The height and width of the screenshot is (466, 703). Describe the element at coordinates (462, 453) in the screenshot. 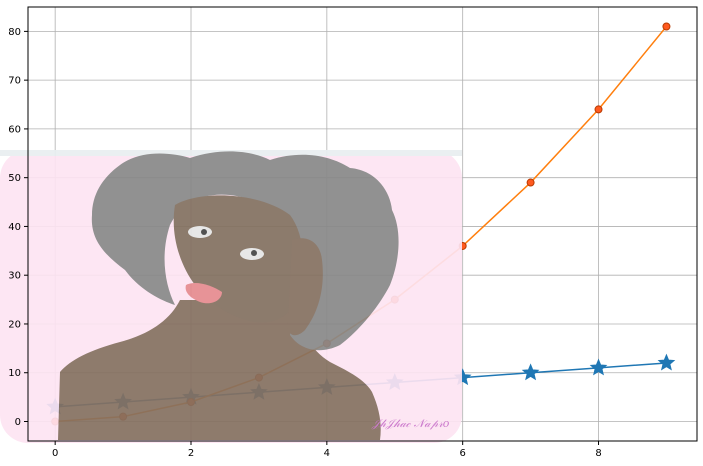

I see `x-tick-label: 6` at that location.